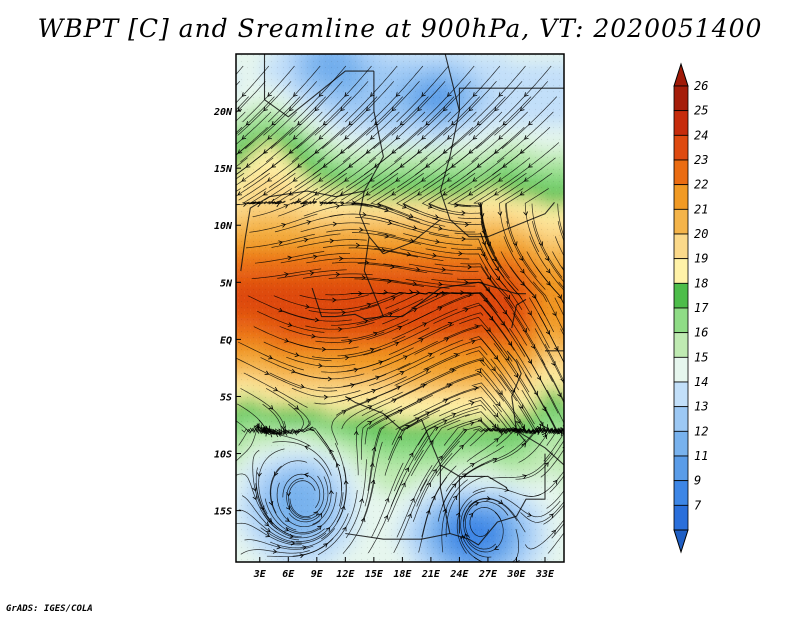  What do you see at coordinates (226, 283) in the screenshot?
I see `y-tick-label-5N: 5N` at bounding box center [226, 283].